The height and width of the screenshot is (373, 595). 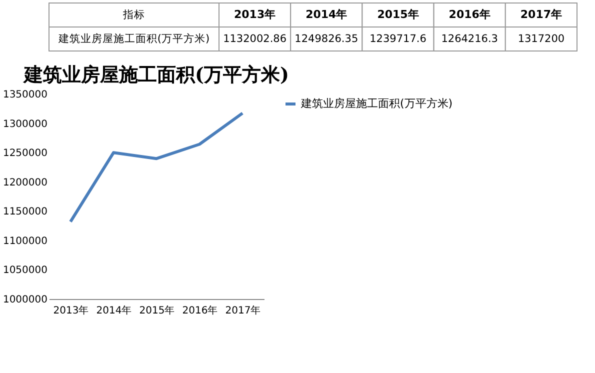 What do you see at coordinates (541, 39) in the screenshot?
I see `data-label: 1317200` at bounding box center [541, 39].